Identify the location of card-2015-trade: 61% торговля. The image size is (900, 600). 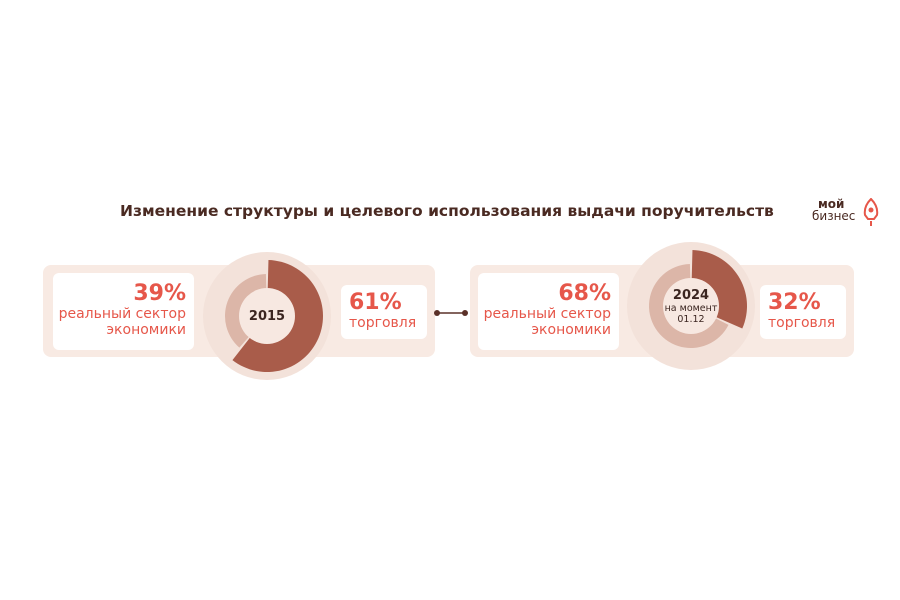
(384, 312).